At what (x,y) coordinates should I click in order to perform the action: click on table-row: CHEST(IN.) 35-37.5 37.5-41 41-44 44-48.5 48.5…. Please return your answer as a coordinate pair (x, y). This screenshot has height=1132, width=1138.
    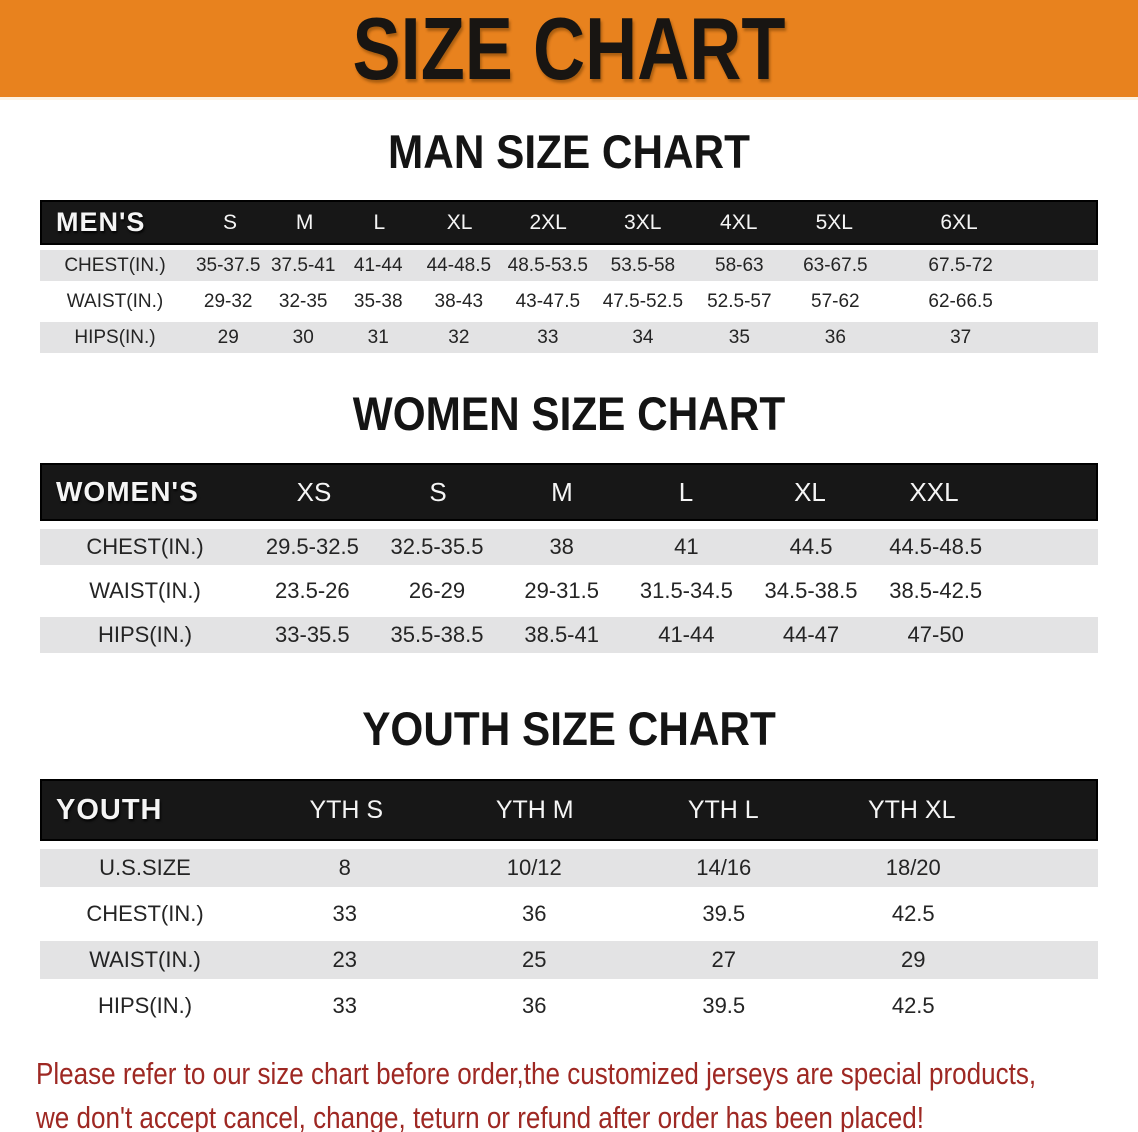
    Looking at the image, I should click on (569, 265).